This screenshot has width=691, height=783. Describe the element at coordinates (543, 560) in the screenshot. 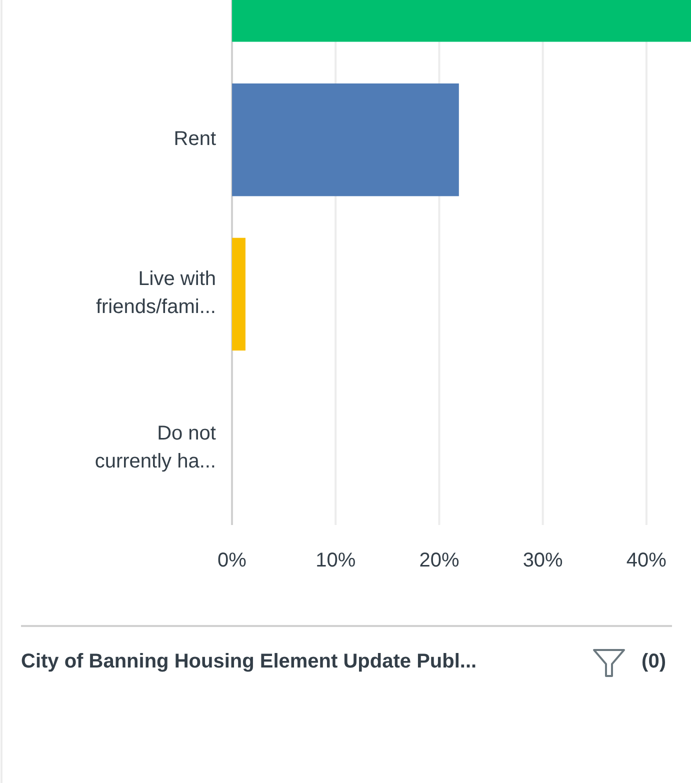

I see `x-tick-label: 30%` at that location.